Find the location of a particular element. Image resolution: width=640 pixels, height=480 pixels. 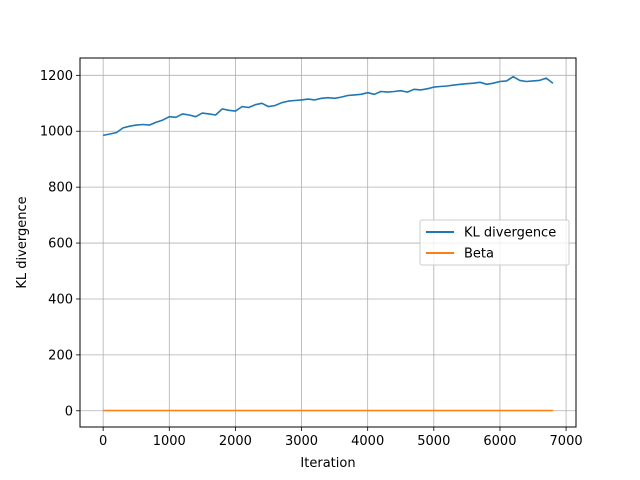

series-line-kl-divergence is located at coordinates (328, 106).